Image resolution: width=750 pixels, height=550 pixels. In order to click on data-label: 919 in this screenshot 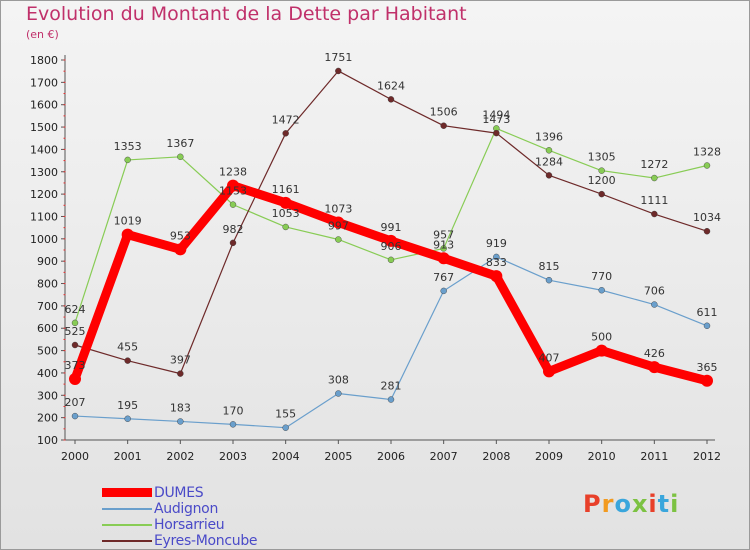, I will do `click(496, 243)`.